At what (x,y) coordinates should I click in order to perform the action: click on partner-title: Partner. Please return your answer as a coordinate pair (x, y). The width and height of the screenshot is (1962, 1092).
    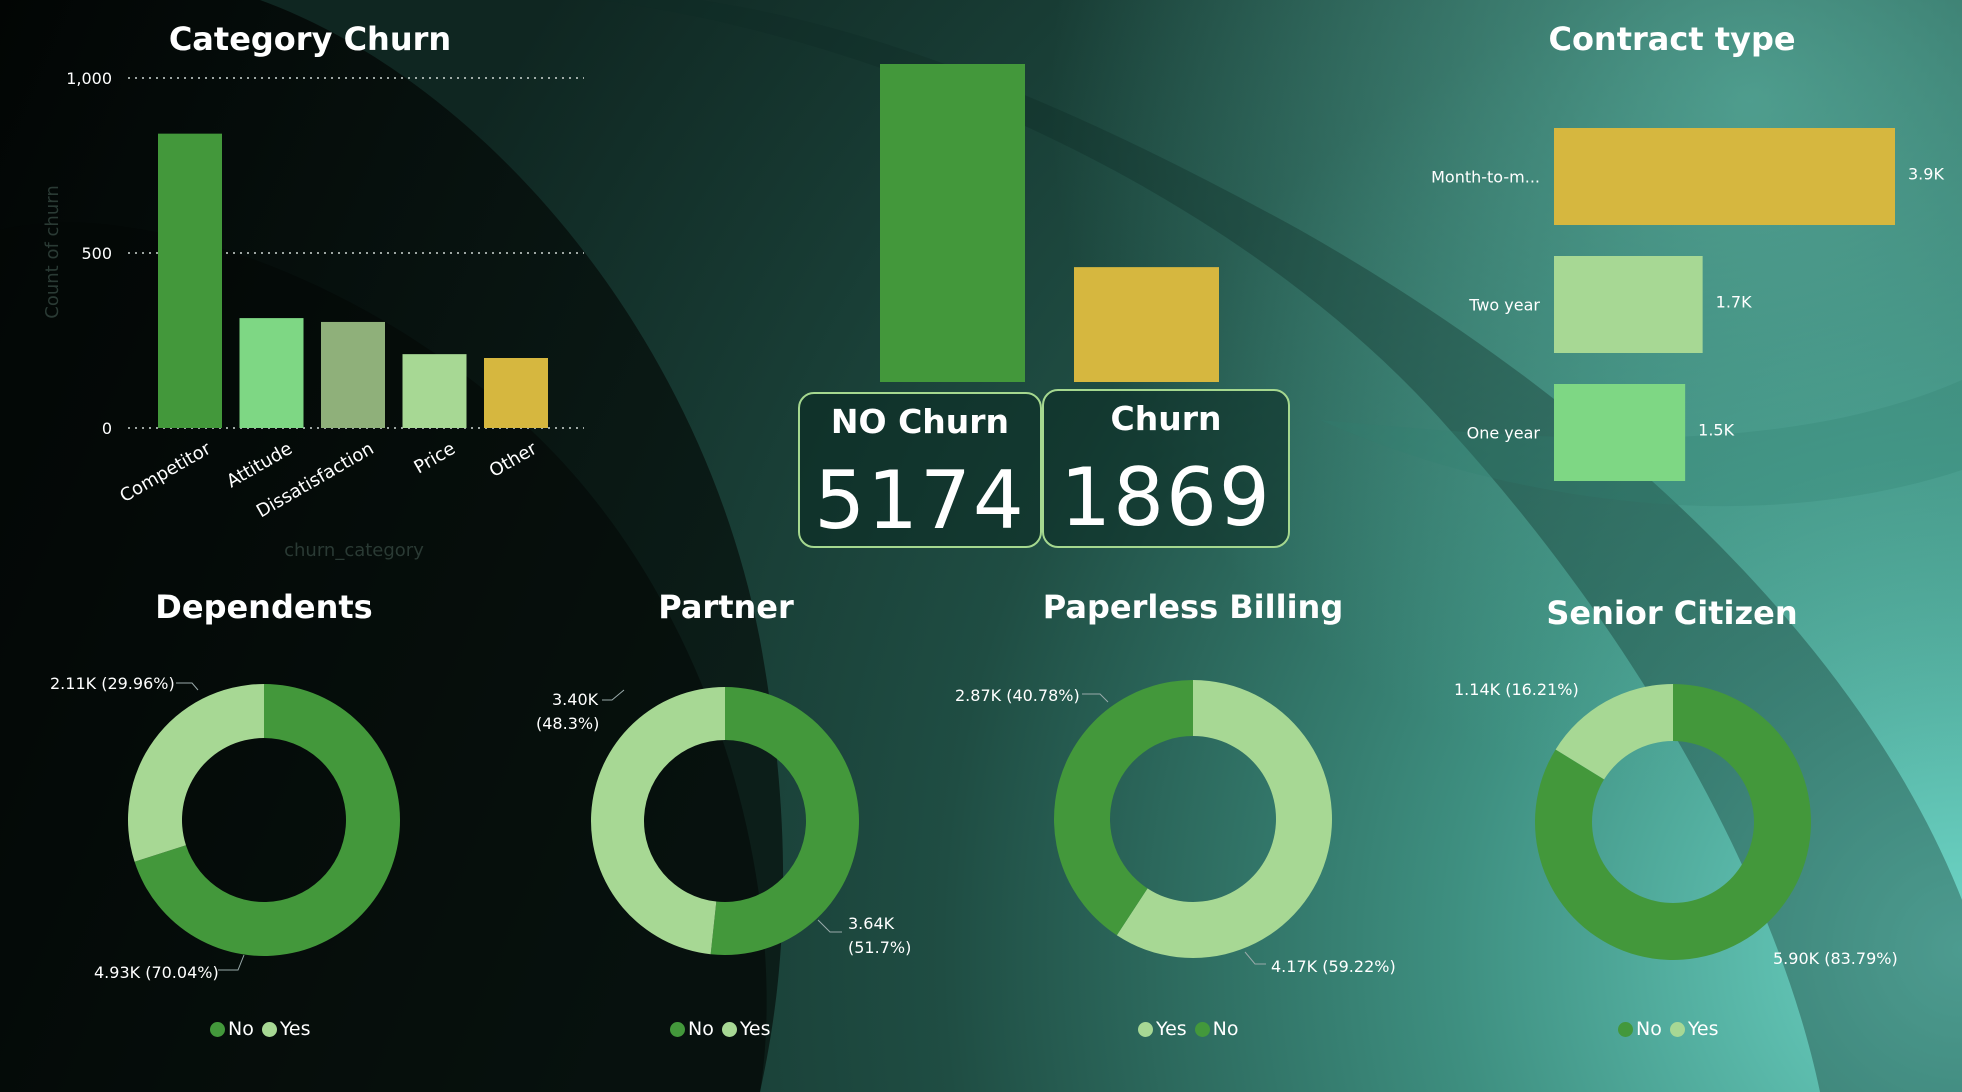
    Looking at the image, I should click on (726, 607).